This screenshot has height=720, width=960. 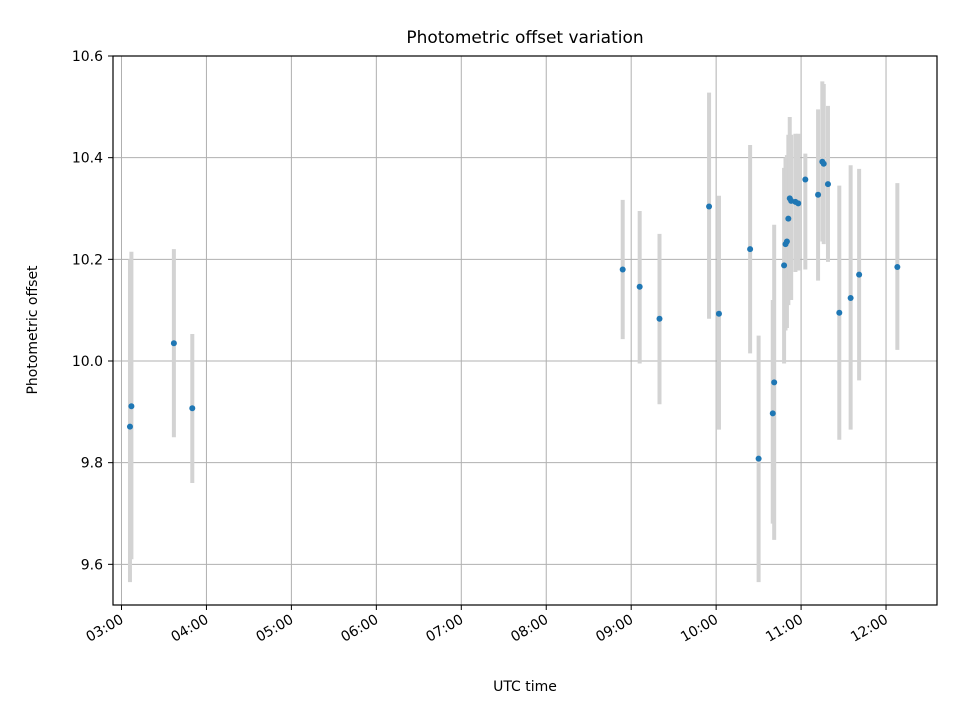 I want to click on y-axis-label: Photometric offset, so click(x=33, y=330).